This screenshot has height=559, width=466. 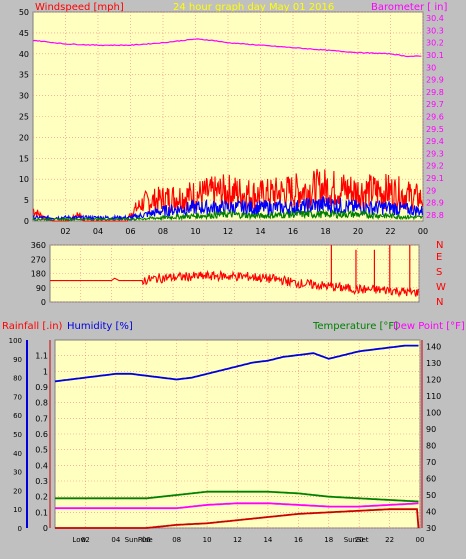 What do you see at coordinates (328, 540) in the screenshot?
I see `climate-x-tick-label: 18` at bounding box center [328, 540].